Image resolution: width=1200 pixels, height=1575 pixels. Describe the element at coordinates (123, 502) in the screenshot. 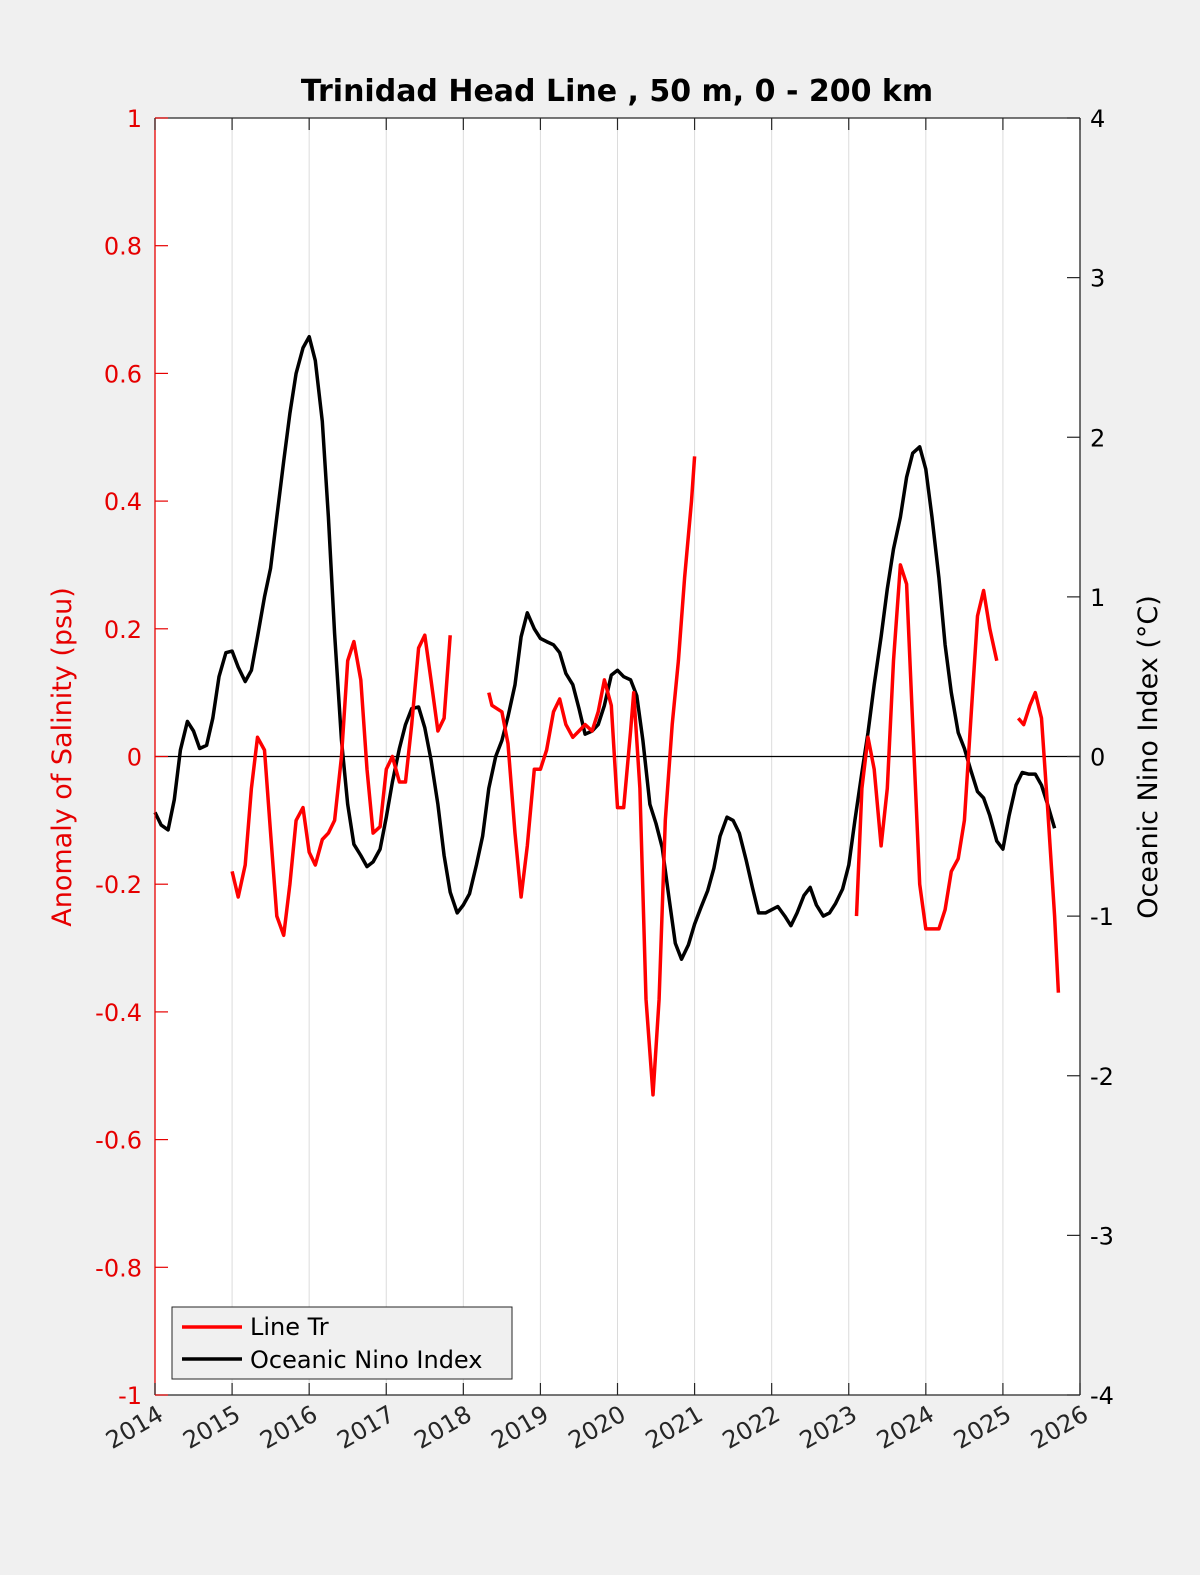

I see `y-tick-label-left: 0.4` at that location.